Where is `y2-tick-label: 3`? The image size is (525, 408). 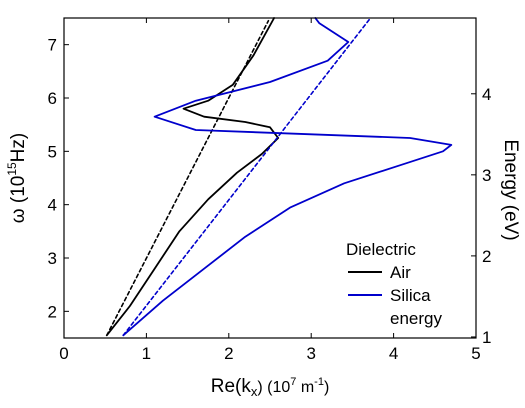
y2-tick-label: 3 is located at coordinates (486, 175).